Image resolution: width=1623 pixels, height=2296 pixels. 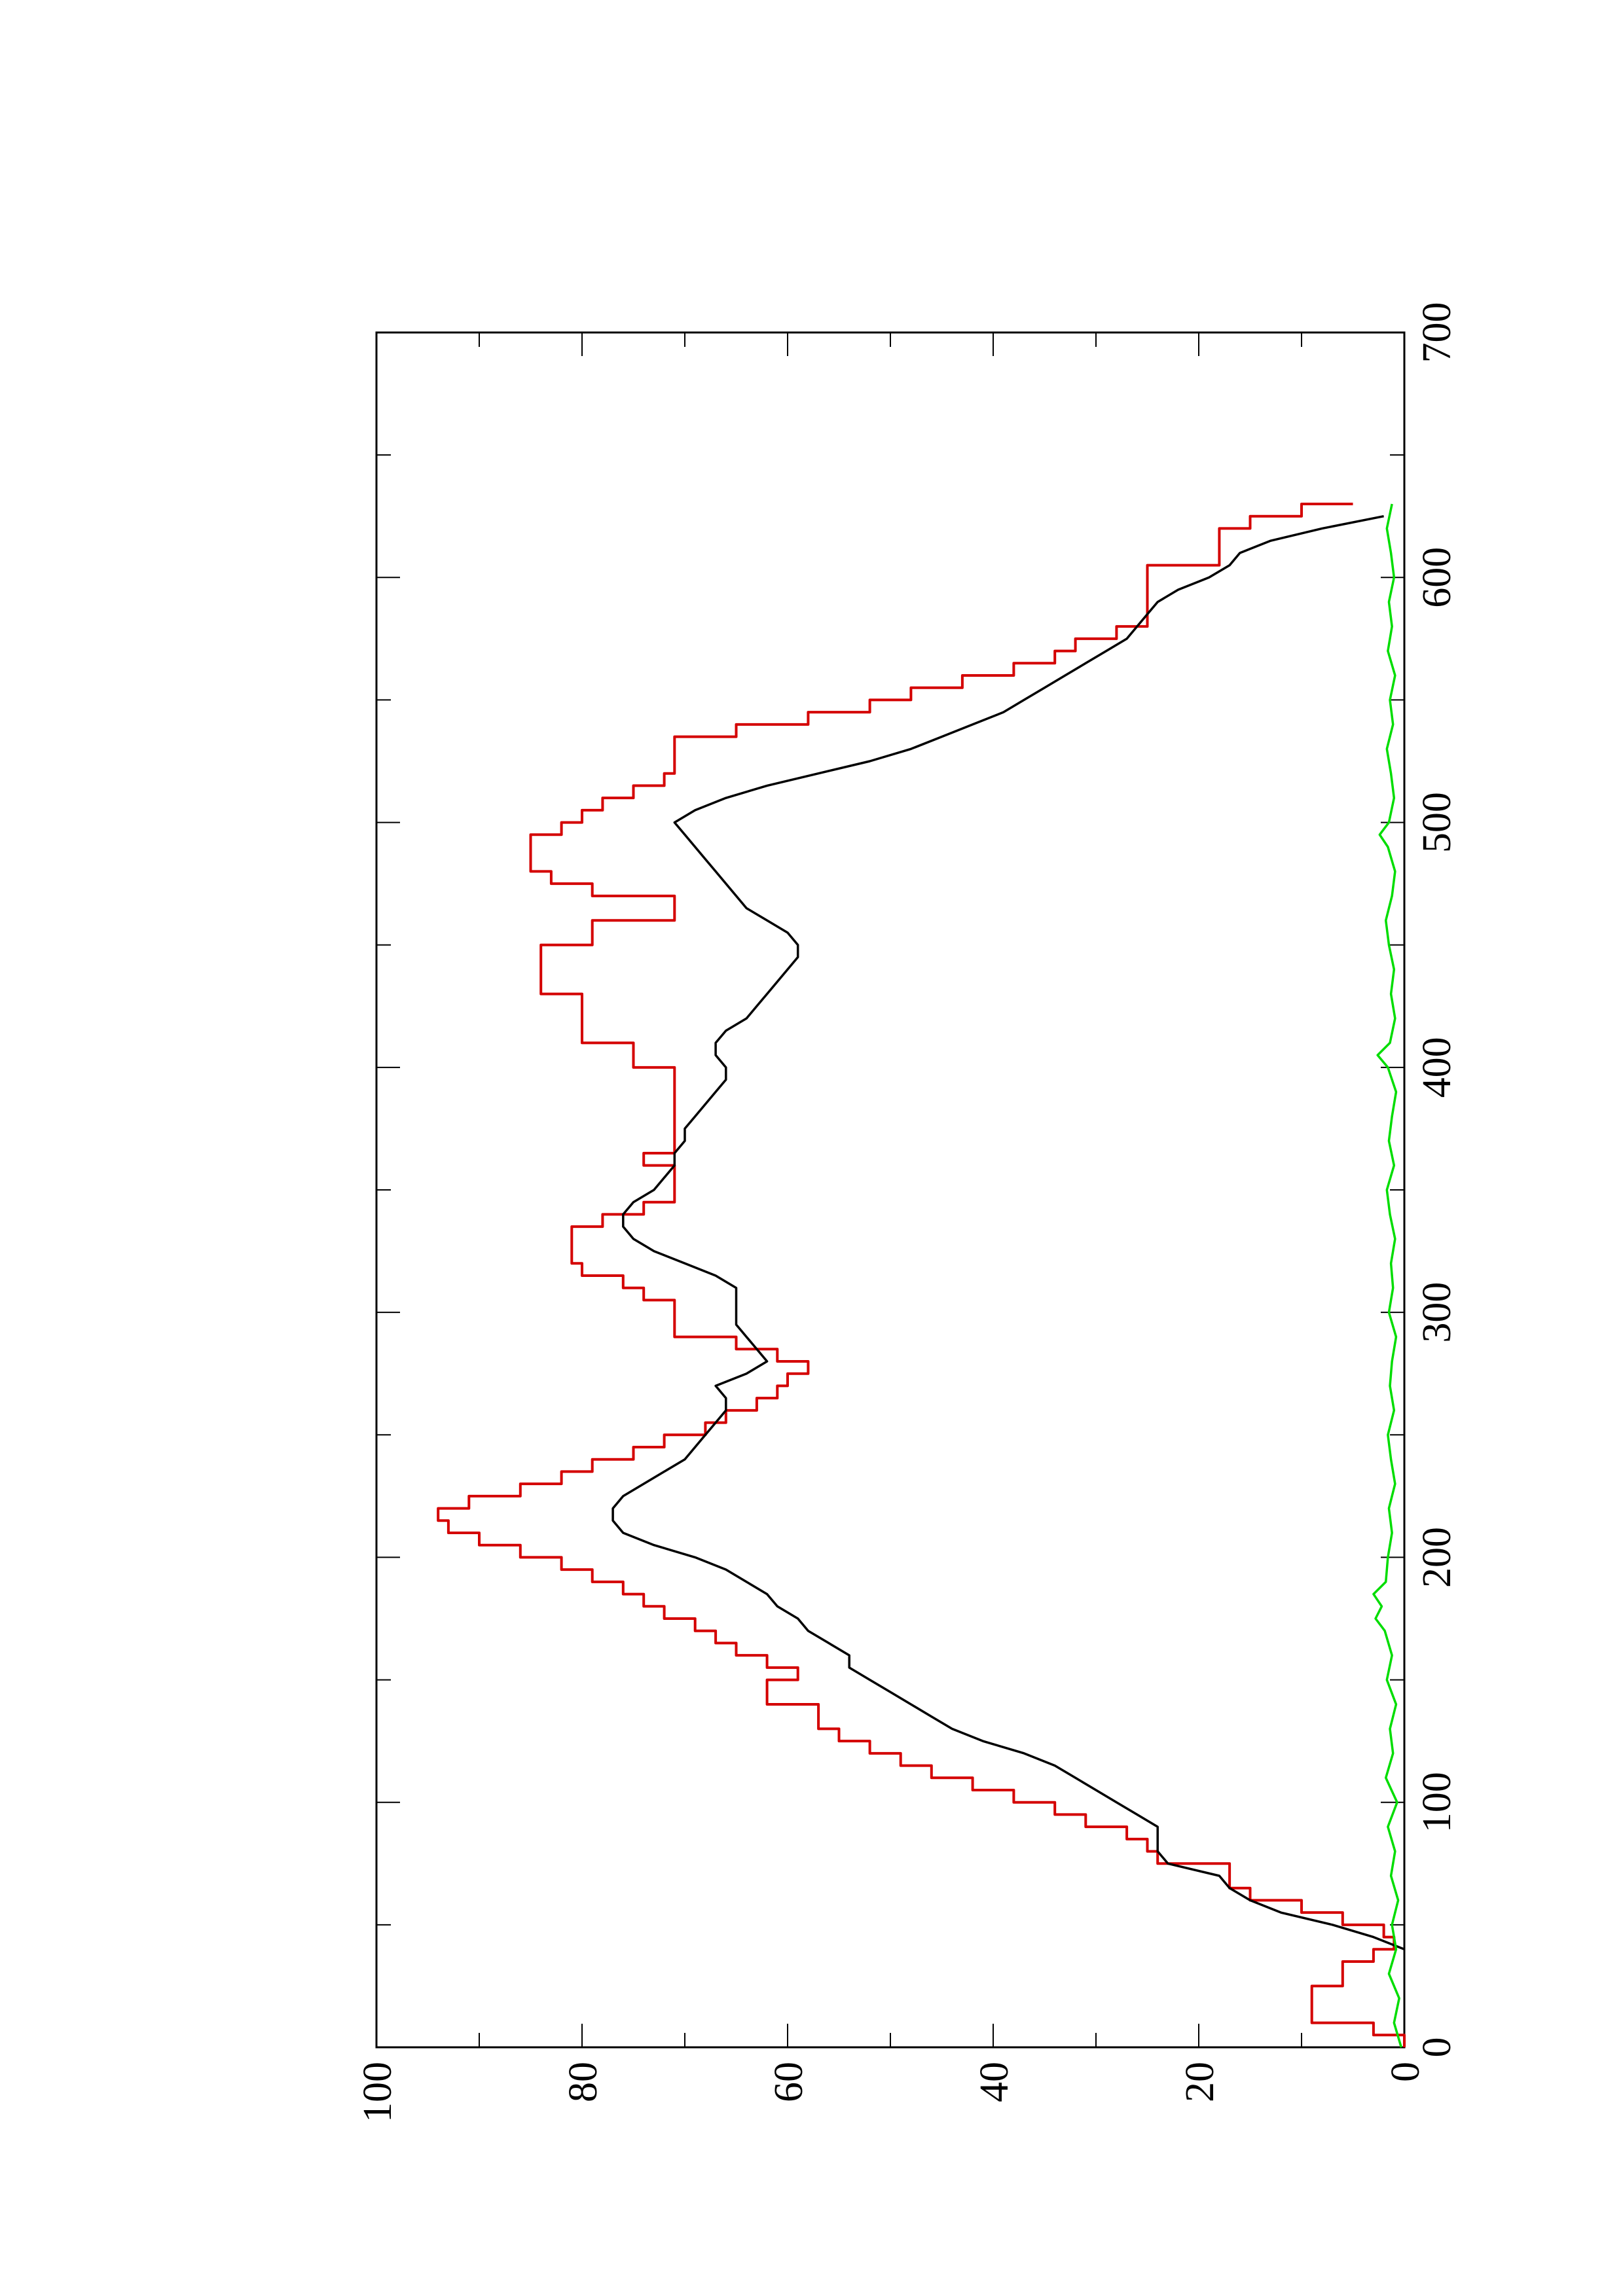 I want to click on x-tick-label: 0, so click(x=1437, y=2047).